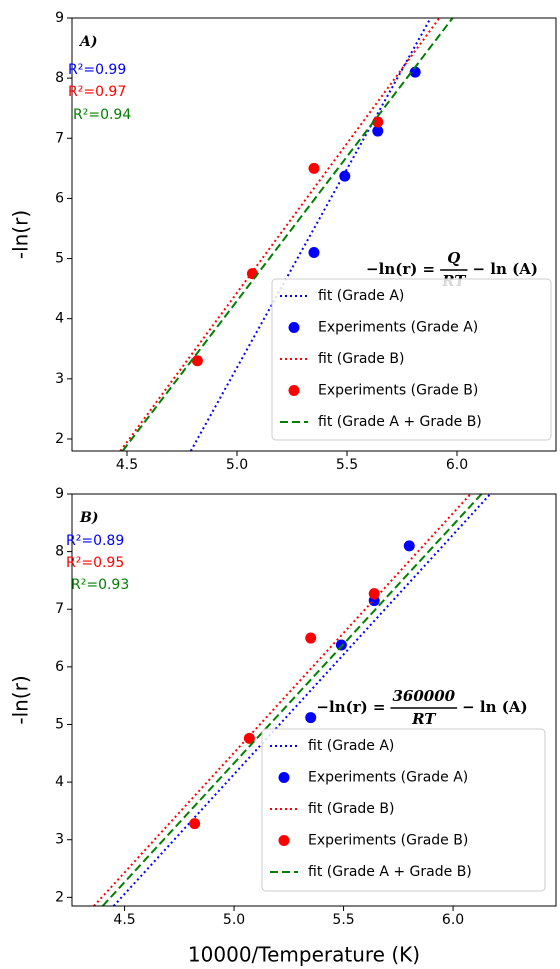 Image resolution: width=560 pixels, height=969 pixels. Describe the element at coordinates (88, 42) in the screenshot. I see `panel-label: A)` at that location.